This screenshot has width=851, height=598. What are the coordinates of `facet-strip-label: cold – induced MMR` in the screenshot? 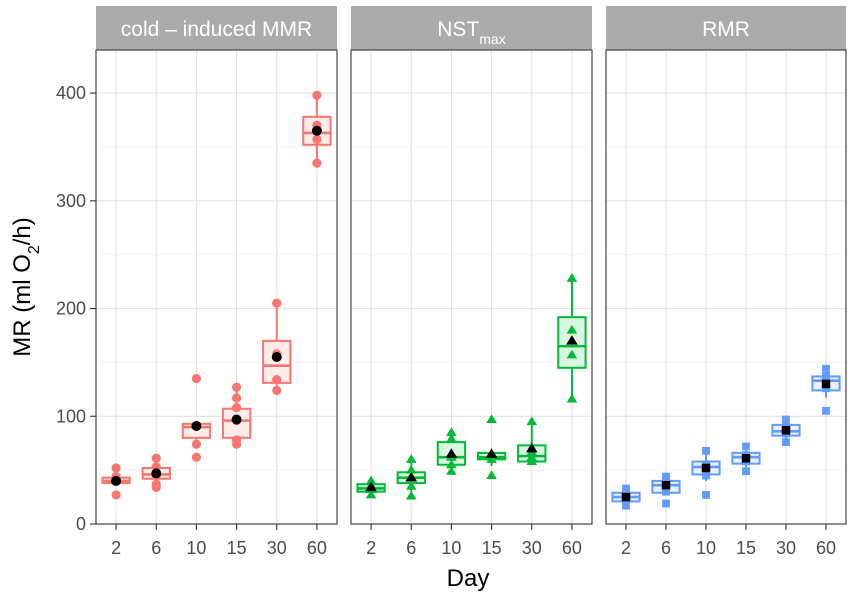 It's located at (216, 29).